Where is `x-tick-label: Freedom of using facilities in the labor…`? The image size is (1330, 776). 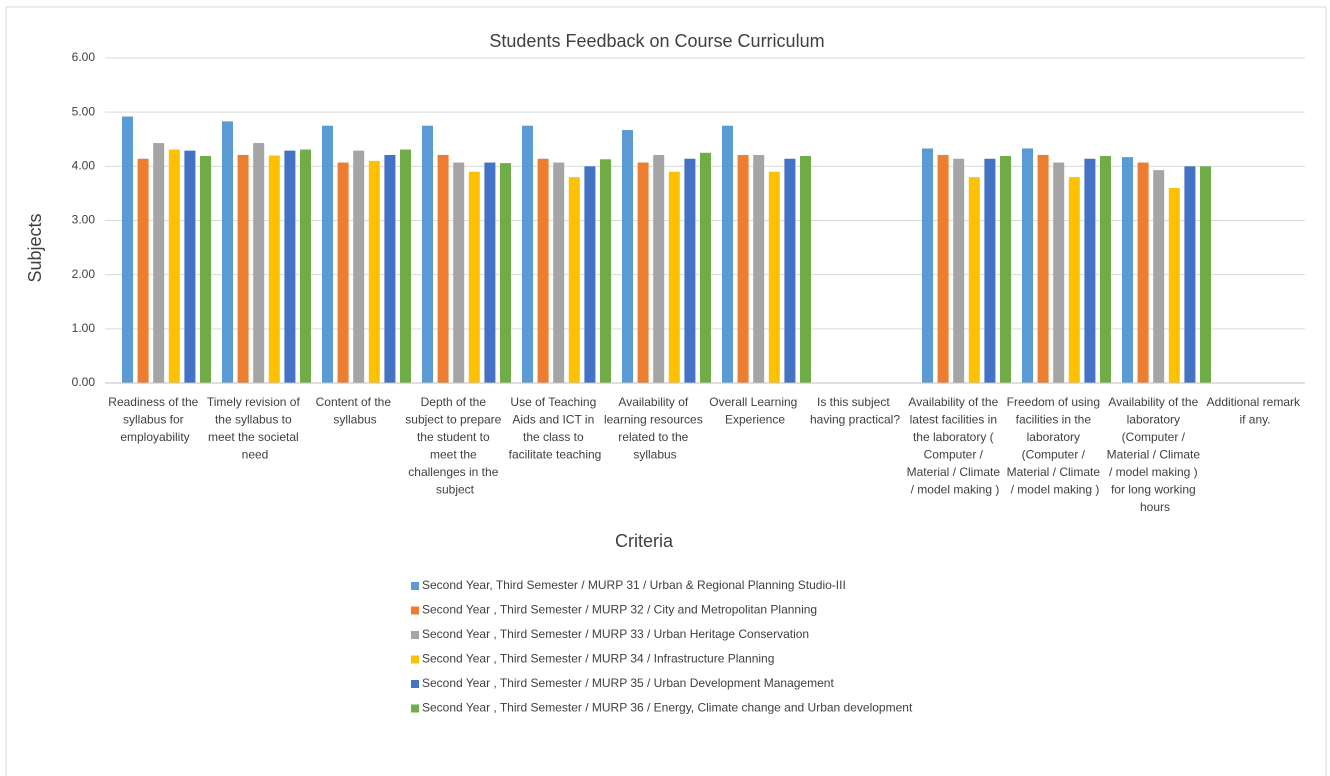
x-tick-label: Freedom of using facilities in the labor… is located at coordinates (1055, 446).